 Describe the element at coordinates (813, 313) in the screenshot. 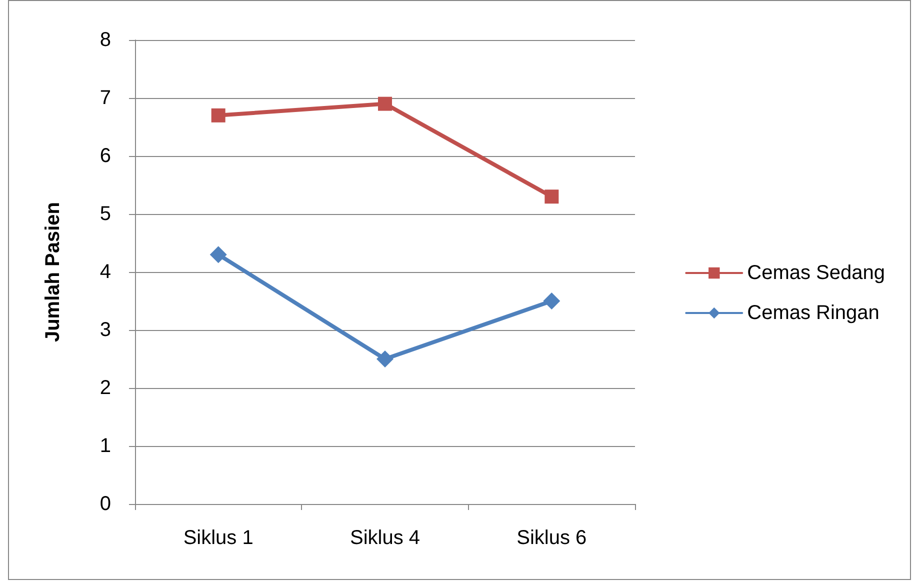

I see `legend-label: Cemas Ringan` at that location.